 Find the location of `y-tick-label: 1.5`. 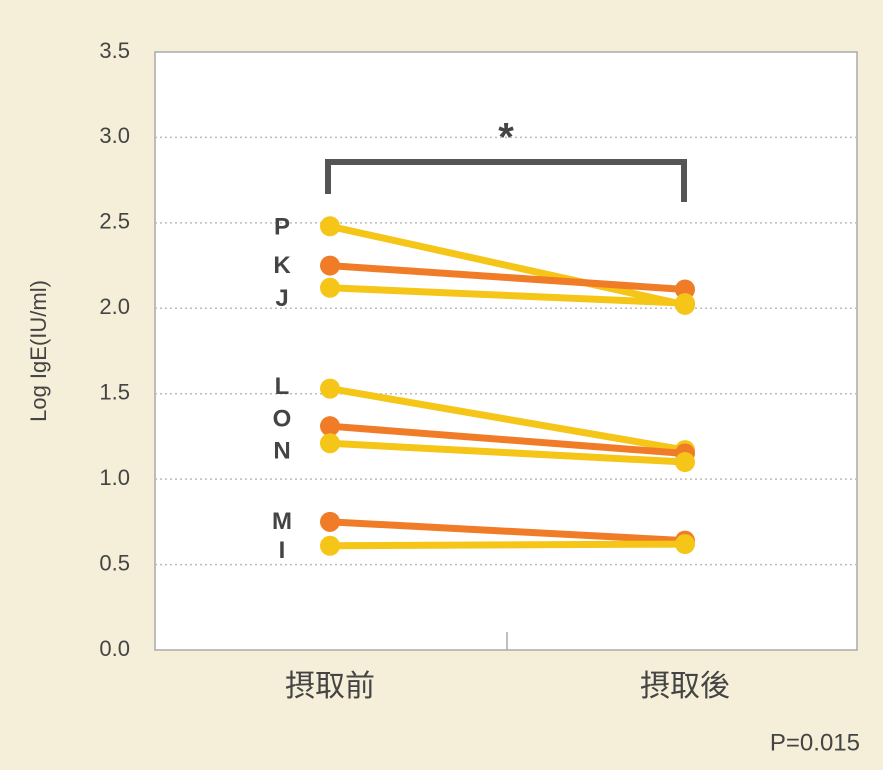

y-tick-label: 1.5 is located at coordinates (114, 392).